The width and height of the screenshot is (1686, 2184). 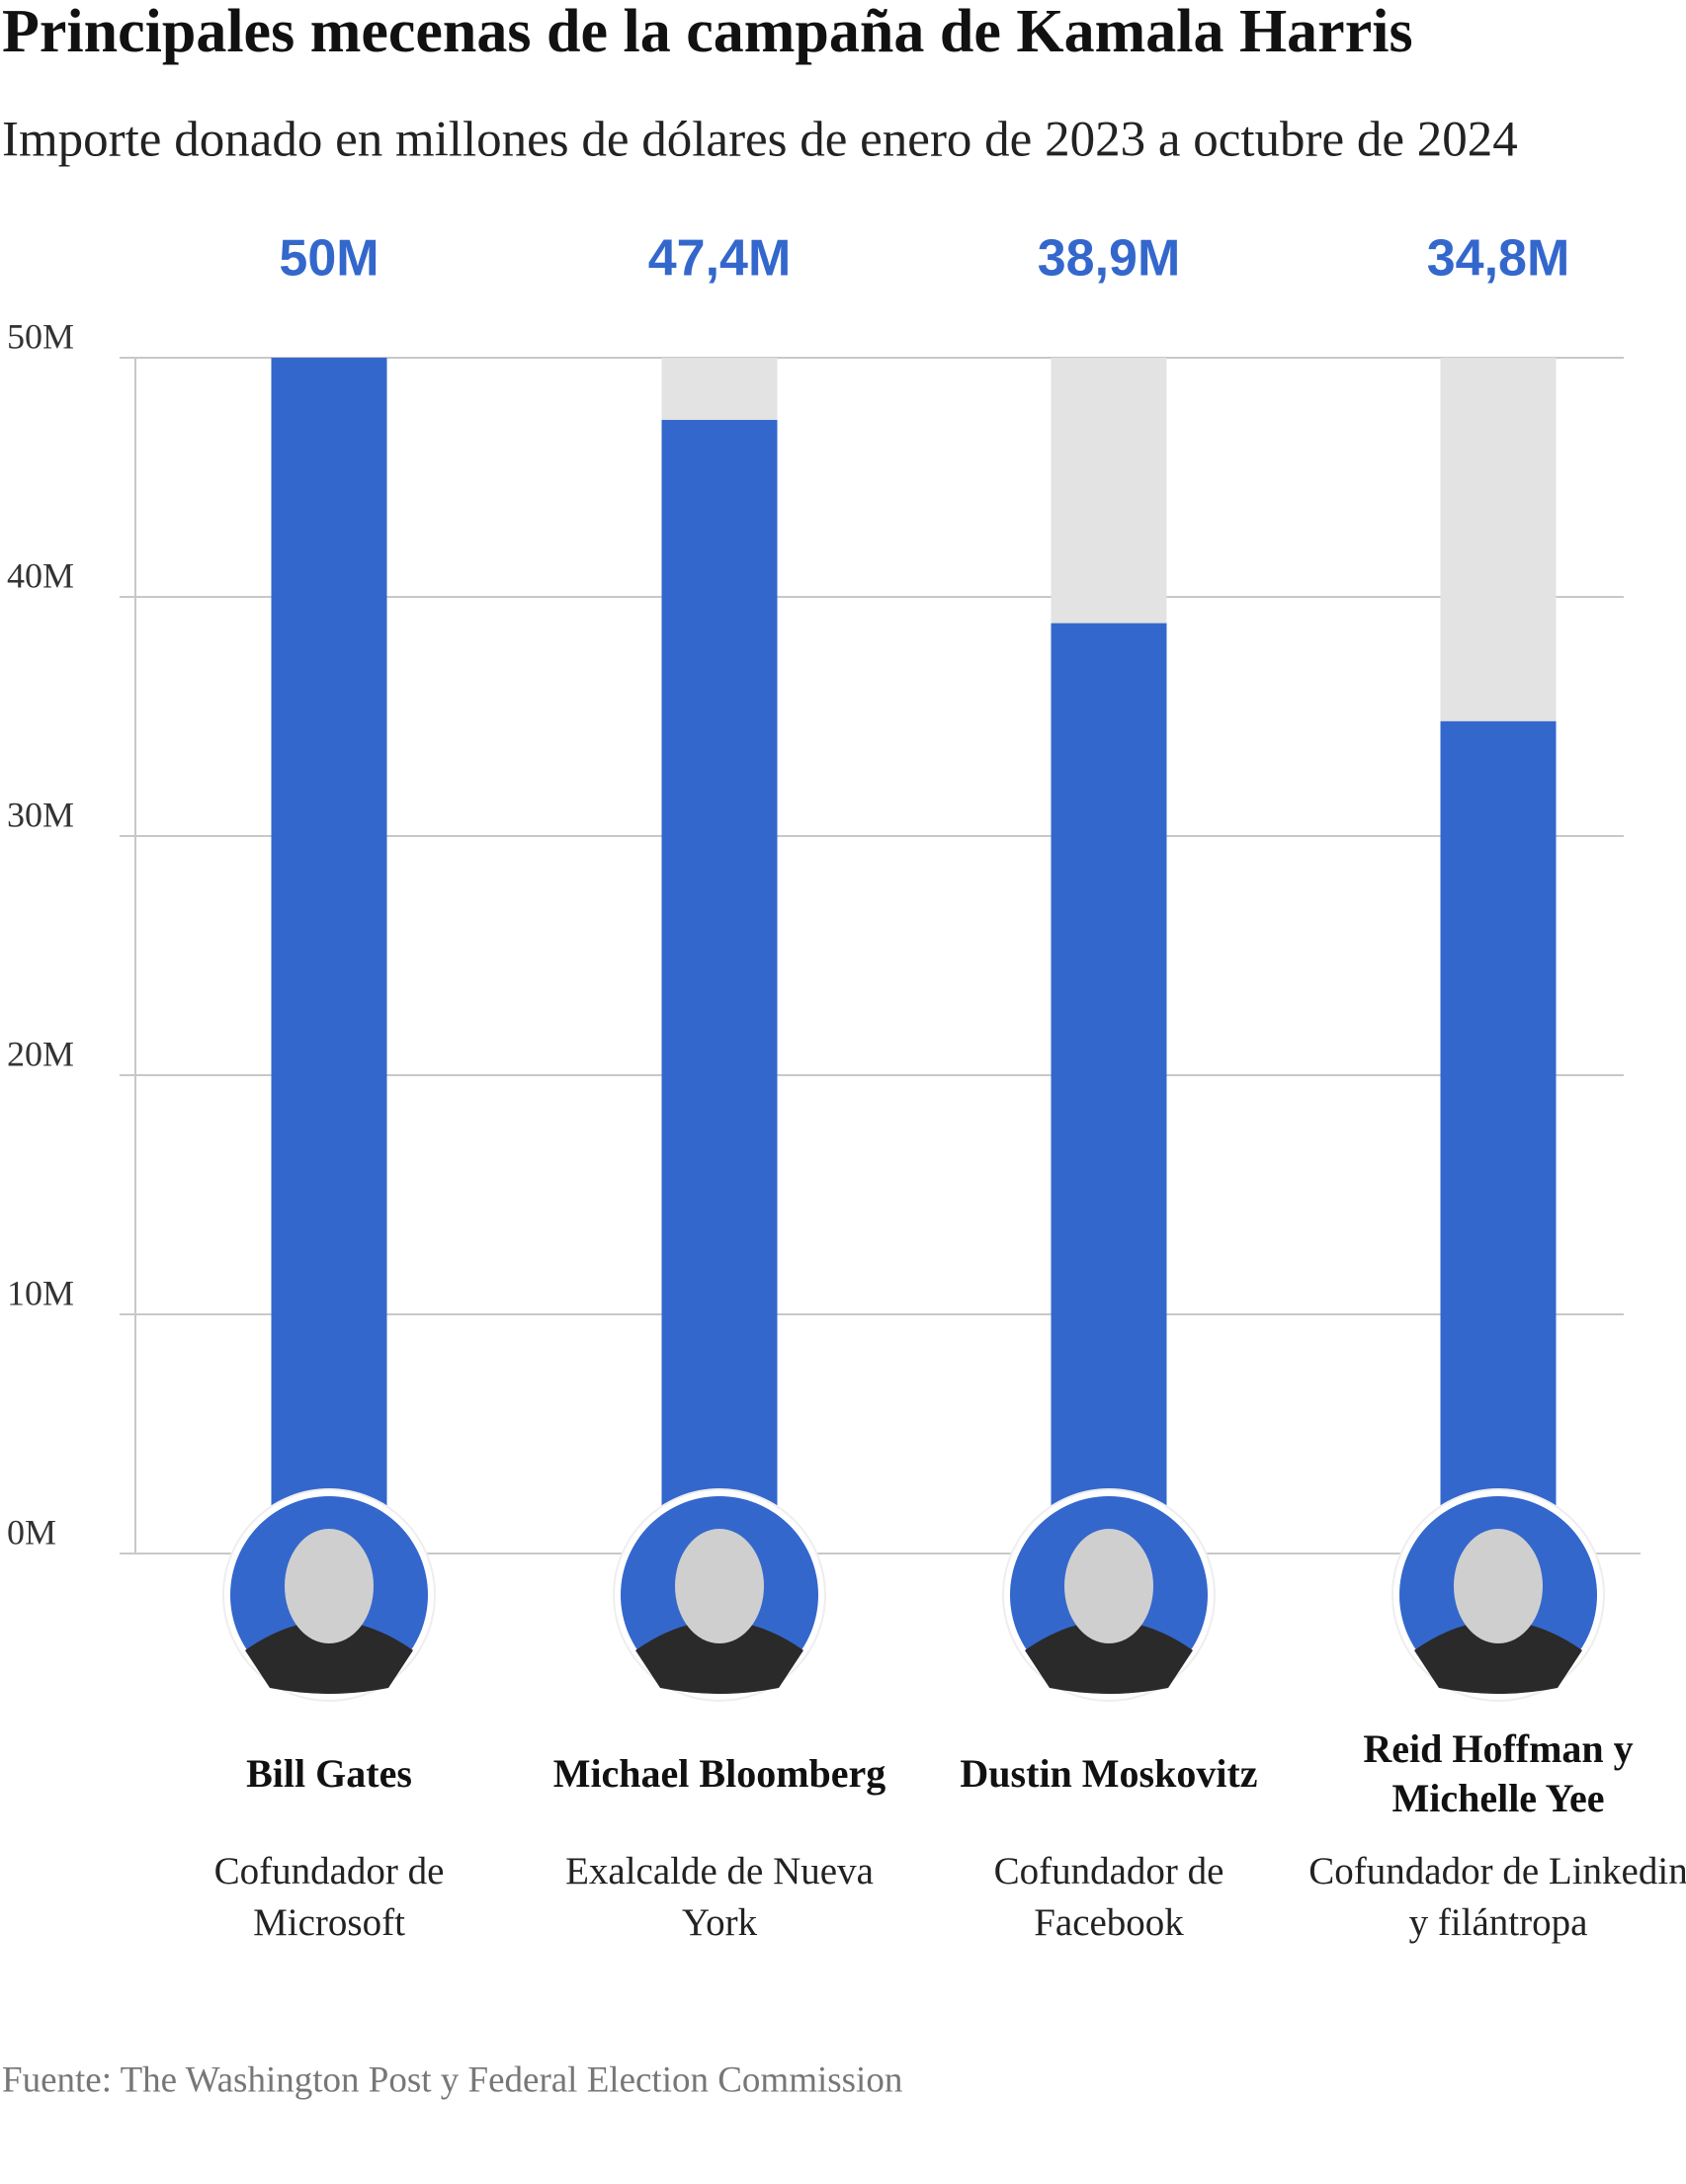 What do you see at coordinates (329, 1897) in the screenshot?
I see `category-description: Cofundador de Microsoft` at bounding box center [329, 1897].